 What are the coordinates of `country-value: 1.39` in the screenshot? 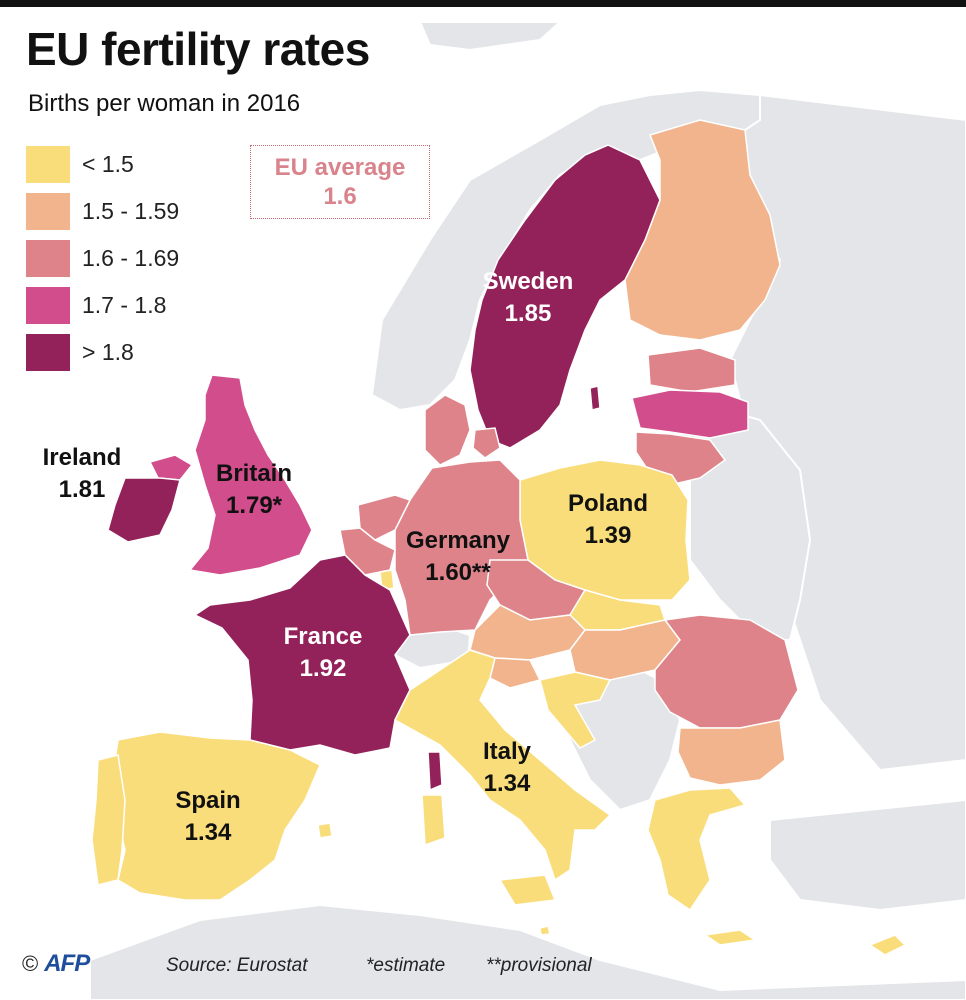 It's located at (608, 535).